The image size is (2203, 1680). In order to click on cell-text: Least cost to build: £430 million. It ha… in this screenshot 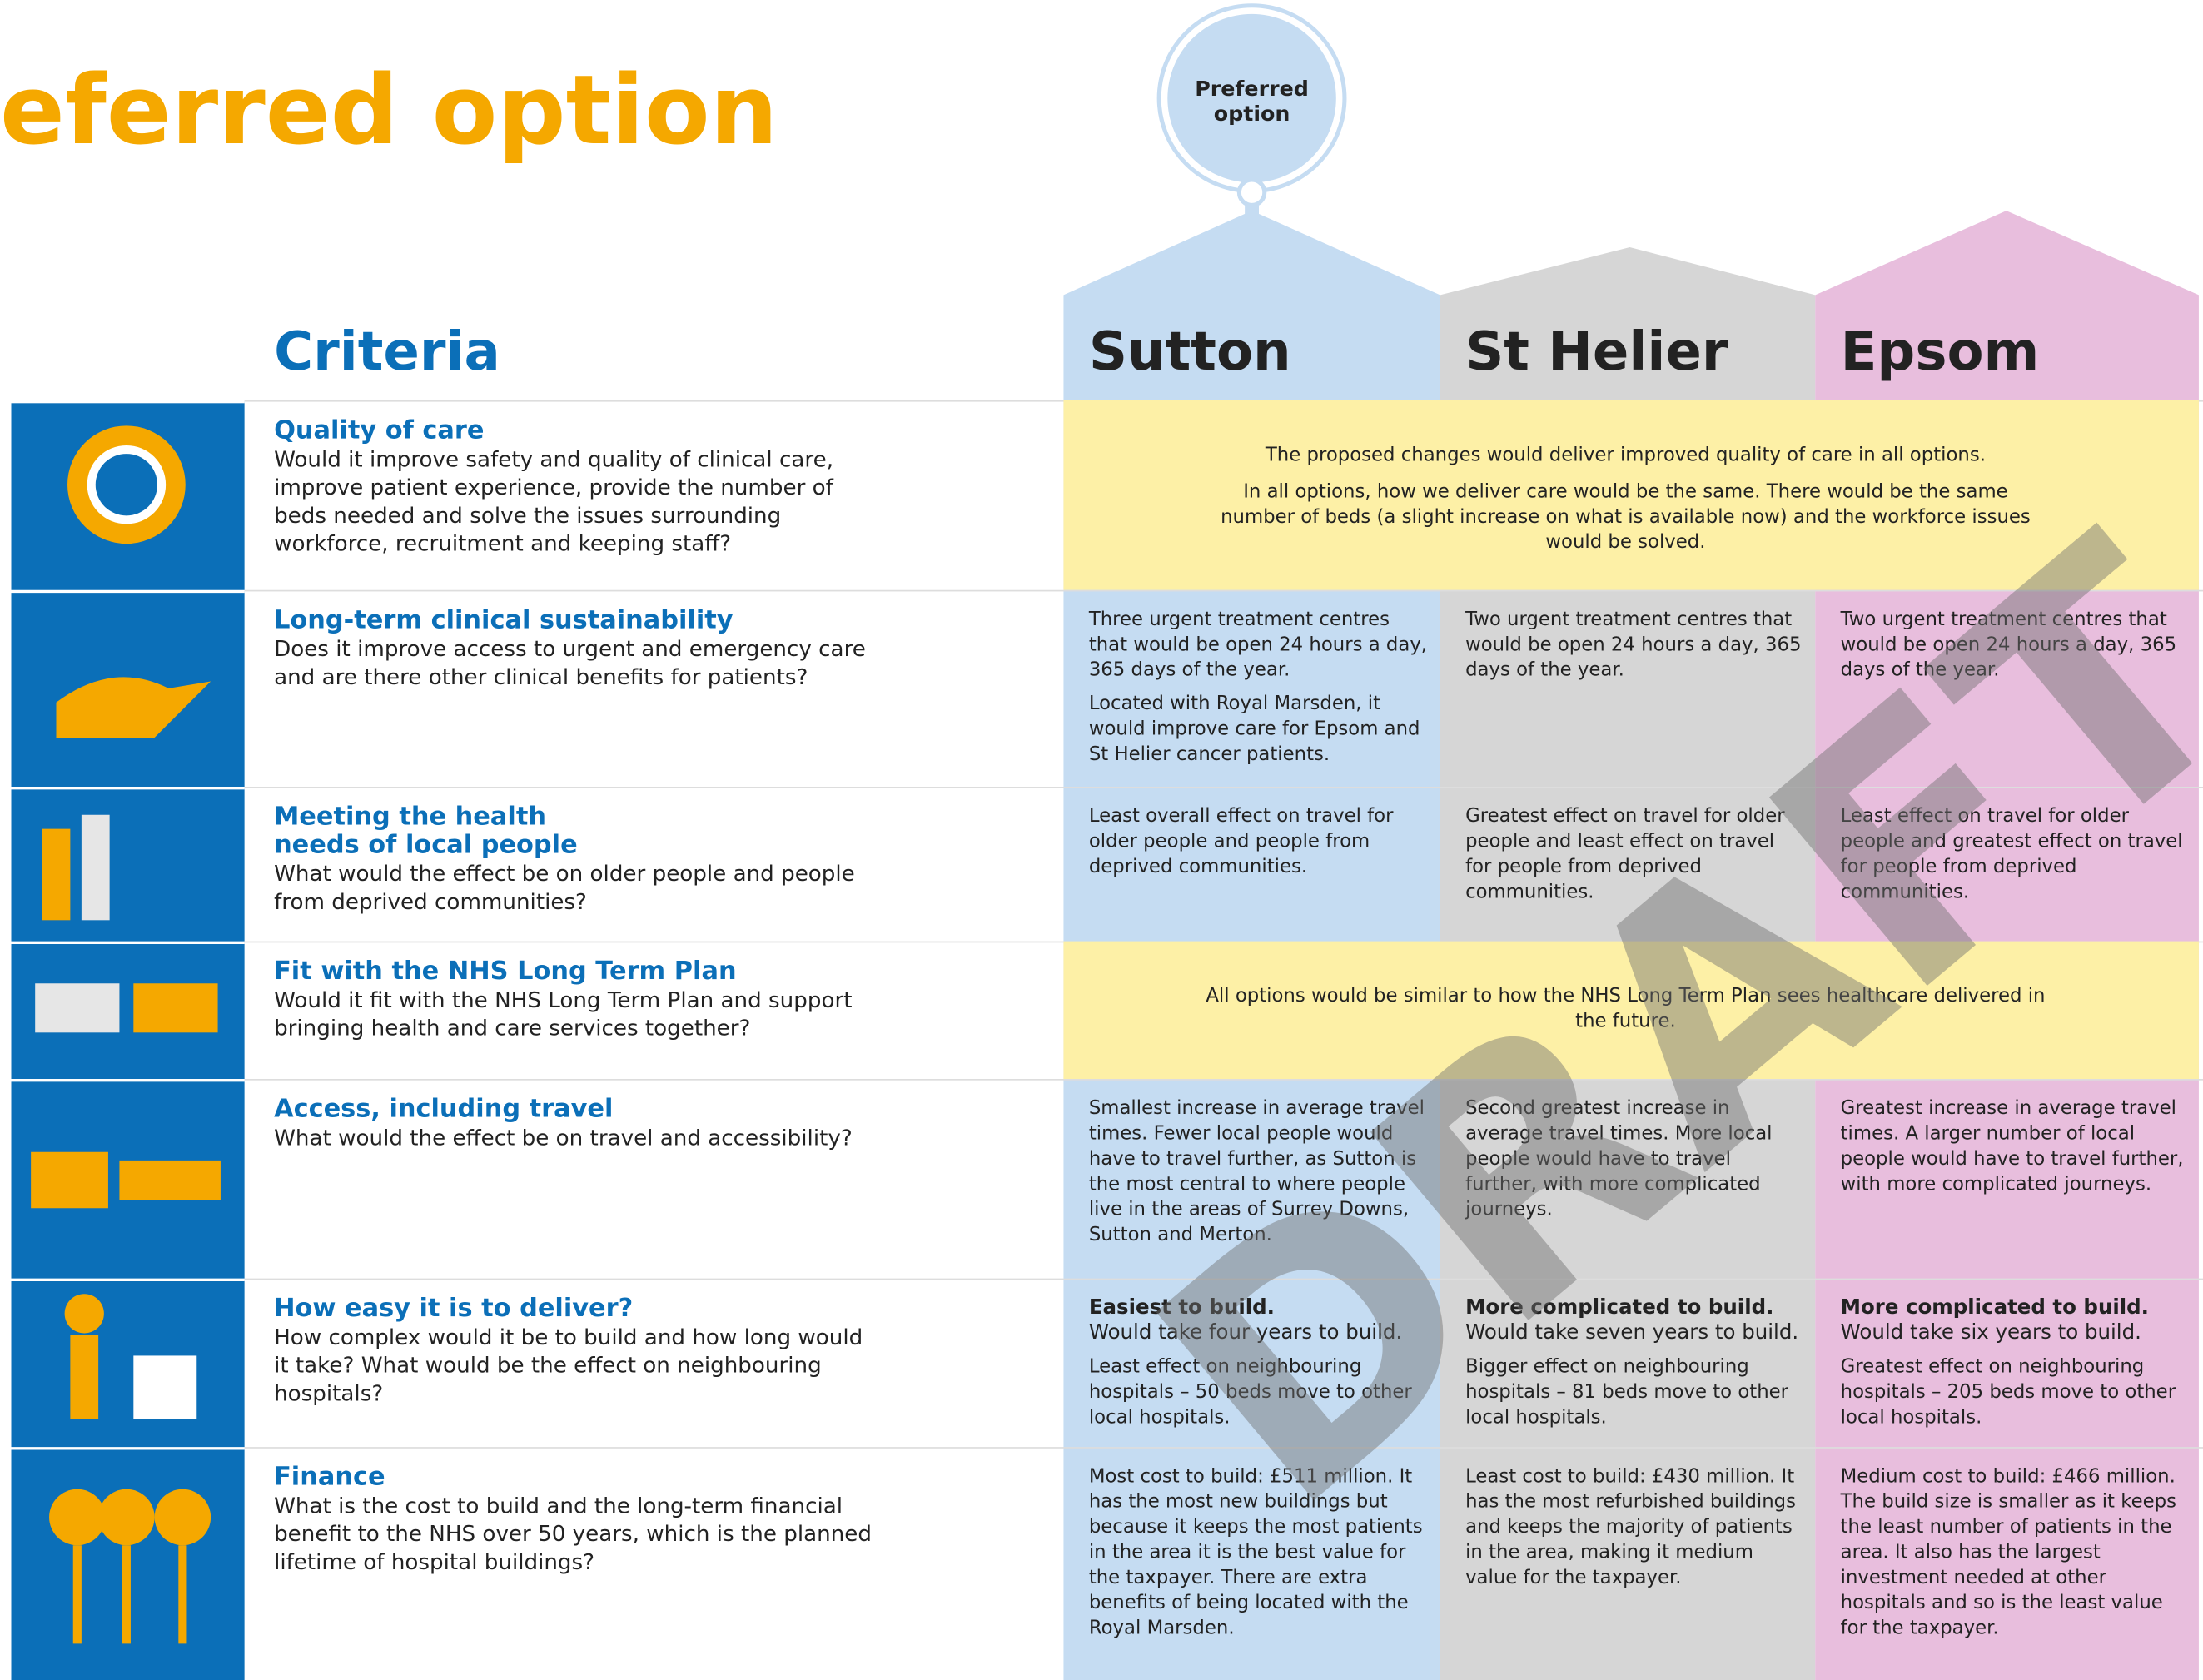, I will do `click(1631, 1527)`.